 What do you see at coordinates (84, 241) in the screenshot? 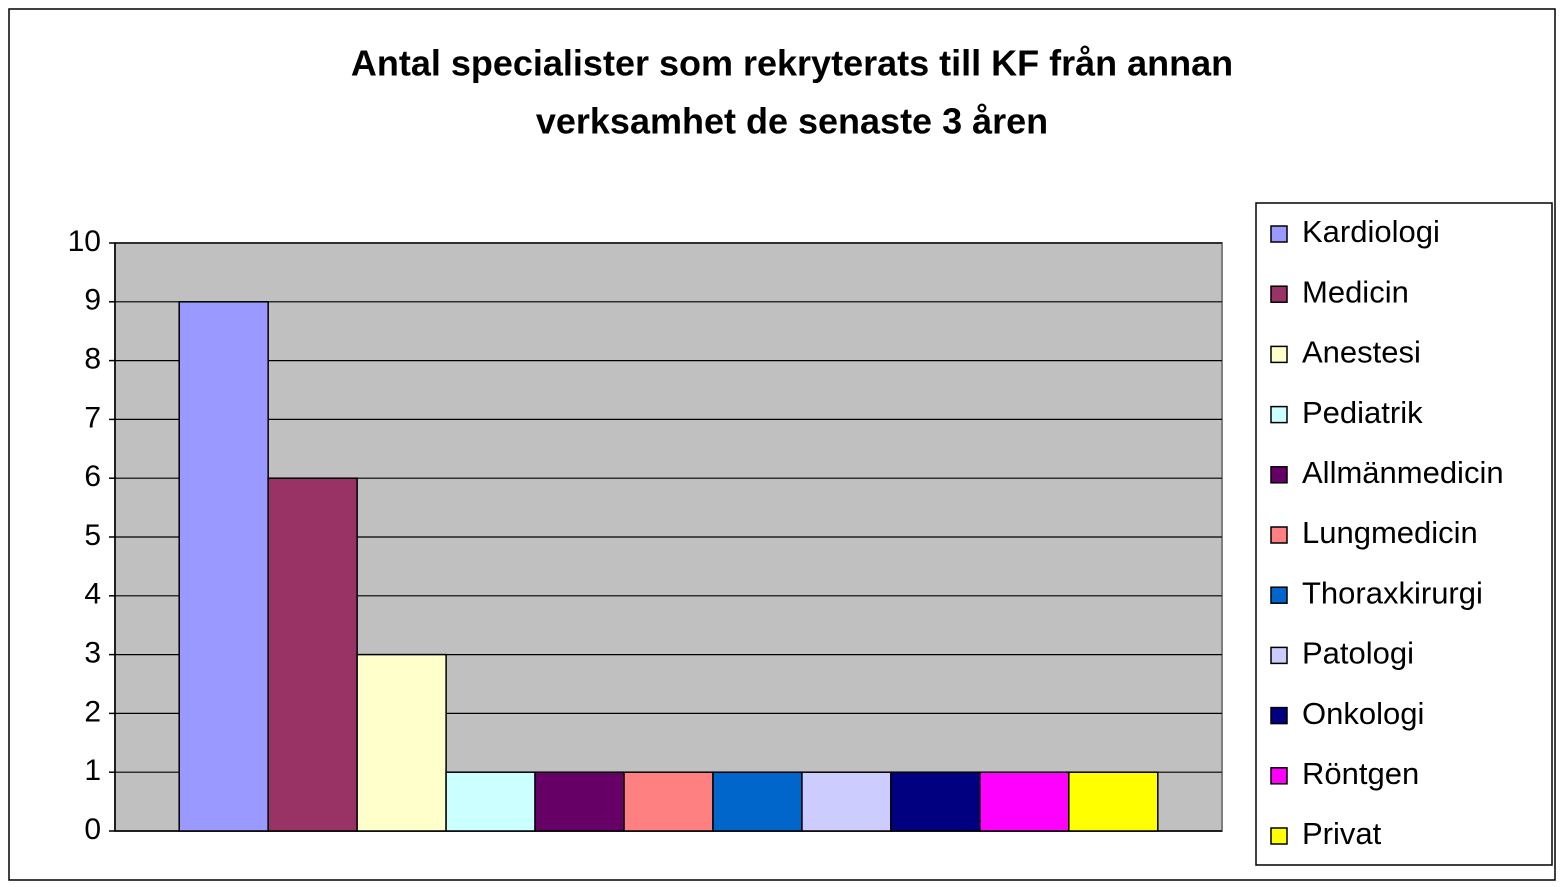
I see `y-tick-label: 10` at bounding box center [84, 241].